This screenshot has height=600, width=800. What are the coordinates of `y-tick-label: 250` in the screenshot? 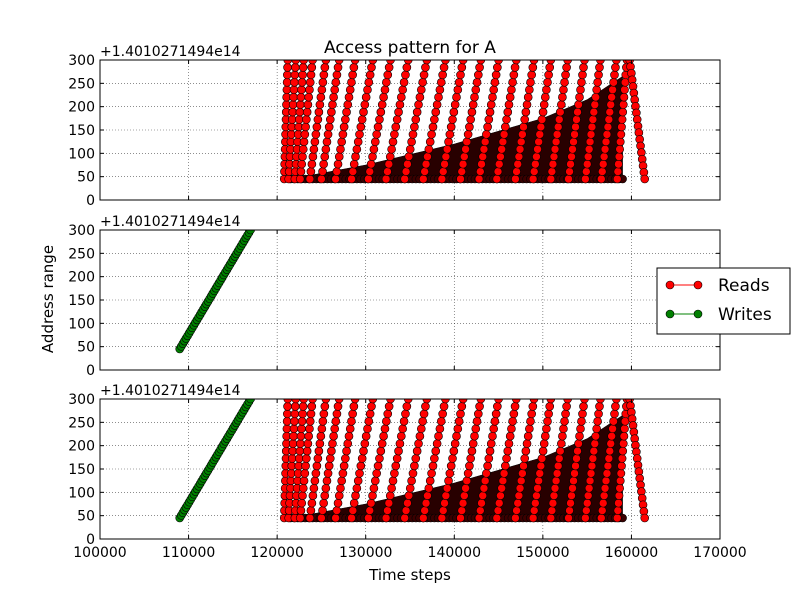 It's located at (81, 423).